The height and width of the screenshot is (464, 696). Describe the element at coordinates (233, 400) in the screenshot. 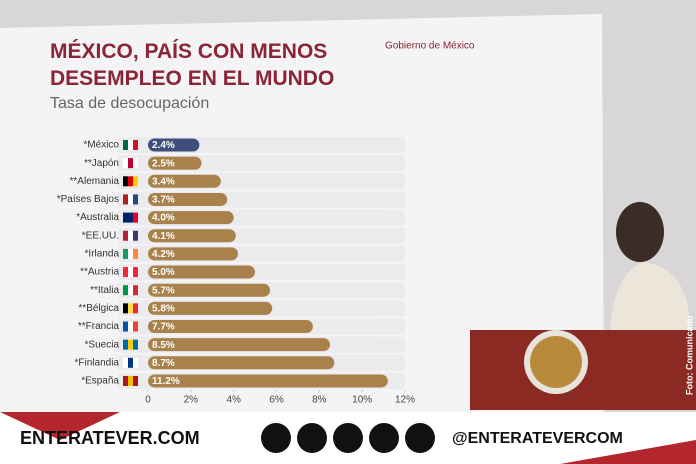

I see `x-tick-label: 4%` at that location.